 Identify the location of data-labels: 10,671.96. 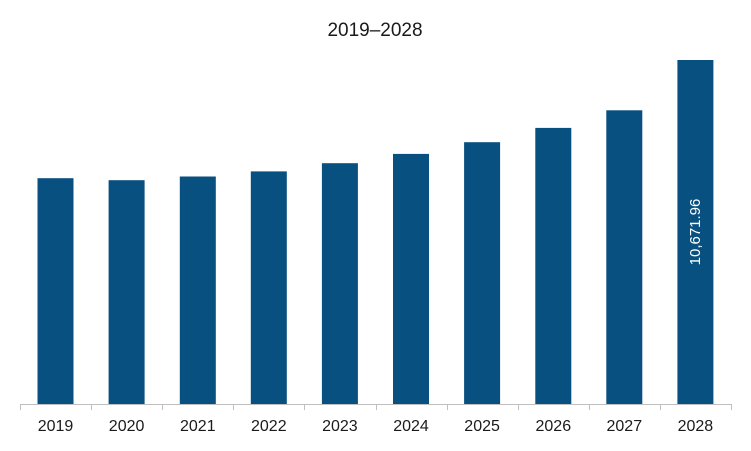
(695, 232).